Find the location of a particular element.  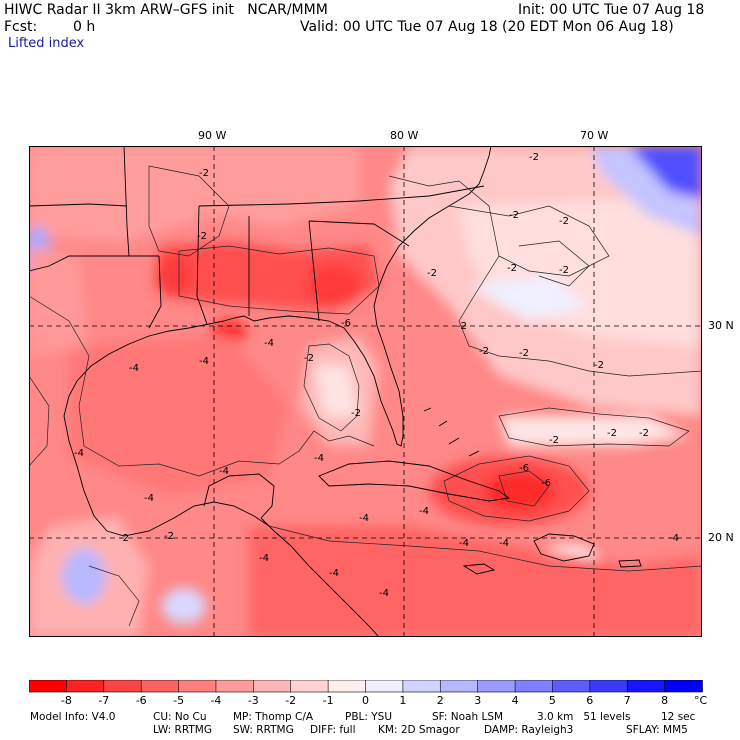

map-title: HIWC Radar II 3km ARW–GFS init NCAR/MMM is located at coordinates (166, 10).